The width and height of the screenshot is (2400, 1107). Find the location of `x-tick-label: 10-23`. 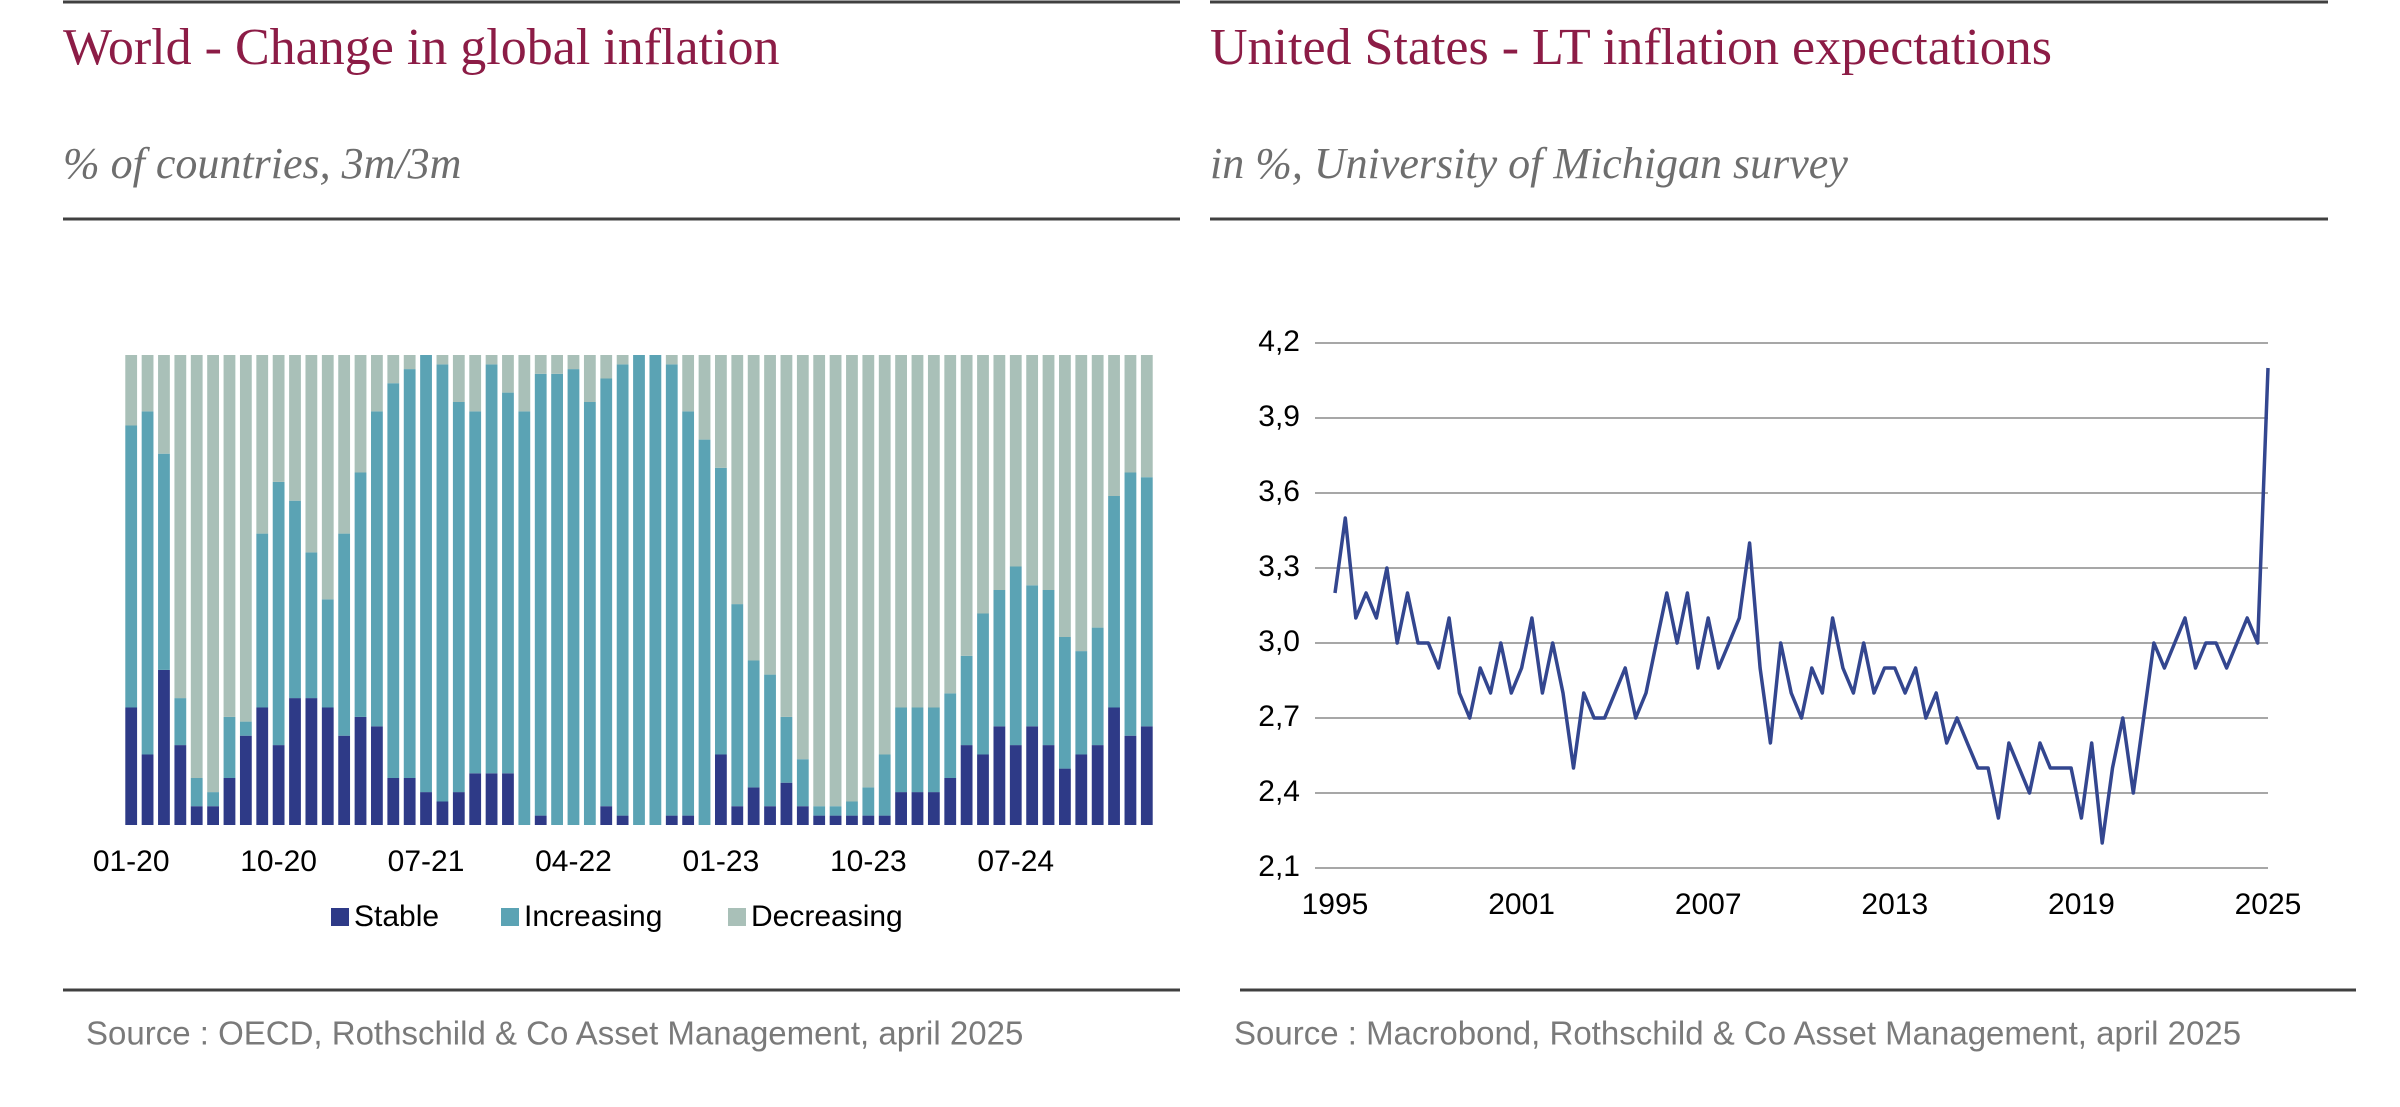

x-tick-label: 10-23 is located at coordinates (868, 861).